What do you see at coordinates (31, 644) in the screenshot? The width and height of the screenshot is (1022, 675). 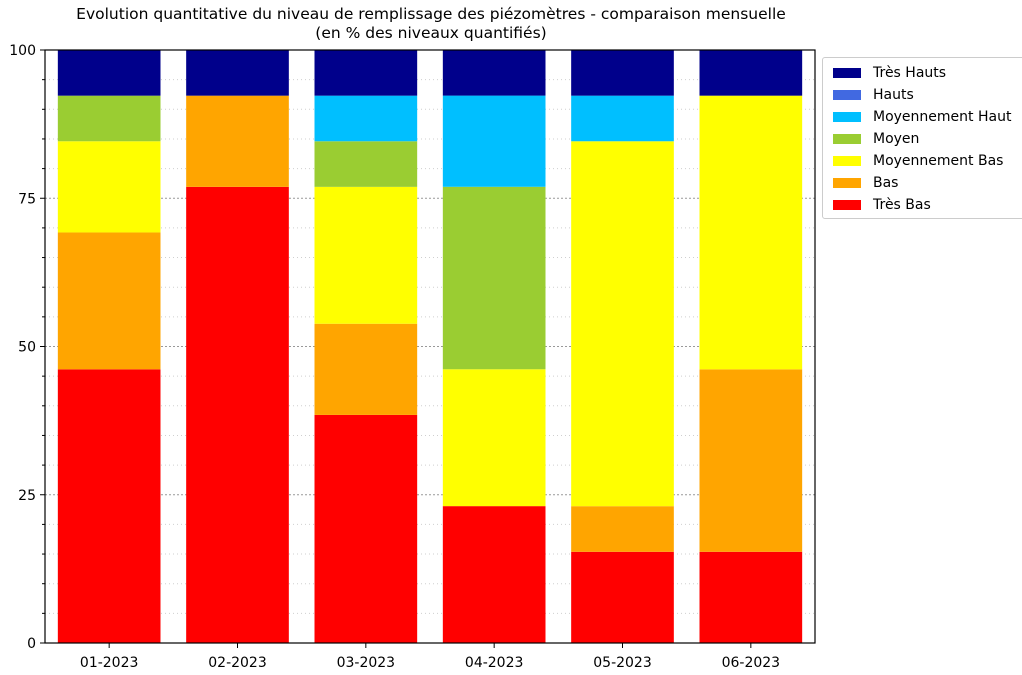 I see `y-tick-label: 0` at bounding box center [31, 644].